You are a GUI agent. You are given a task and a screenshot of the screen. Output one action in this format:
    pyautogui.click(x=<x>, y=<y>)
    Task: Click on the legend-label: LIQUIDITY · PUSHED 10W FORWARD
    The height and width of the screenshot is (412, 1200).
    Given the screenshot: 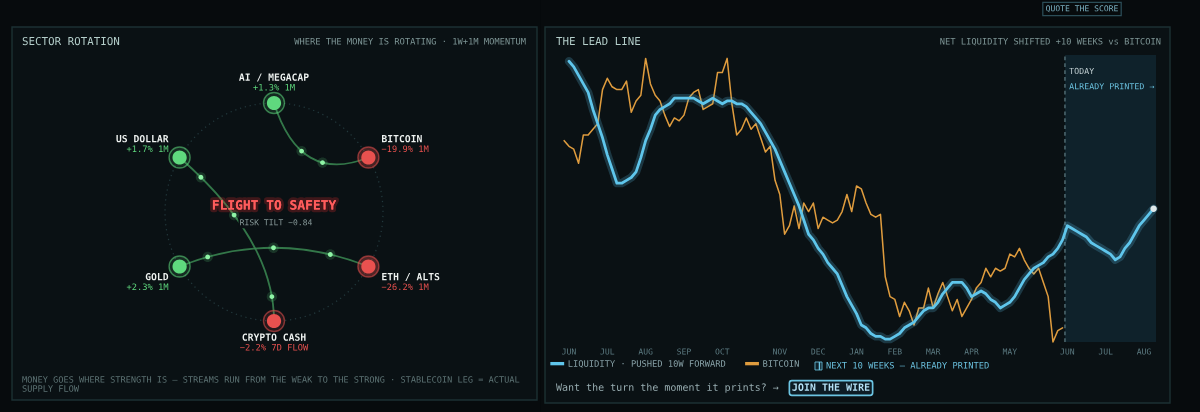 What is the action you would take?
    pyautogui.click(x=647, y=364)
    